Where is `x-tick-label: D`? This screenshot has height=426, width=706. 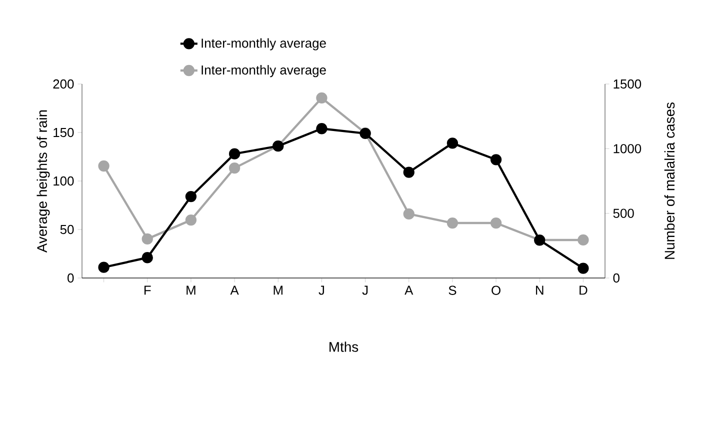 x-tick-label: D is located at coordinates (584, 290).